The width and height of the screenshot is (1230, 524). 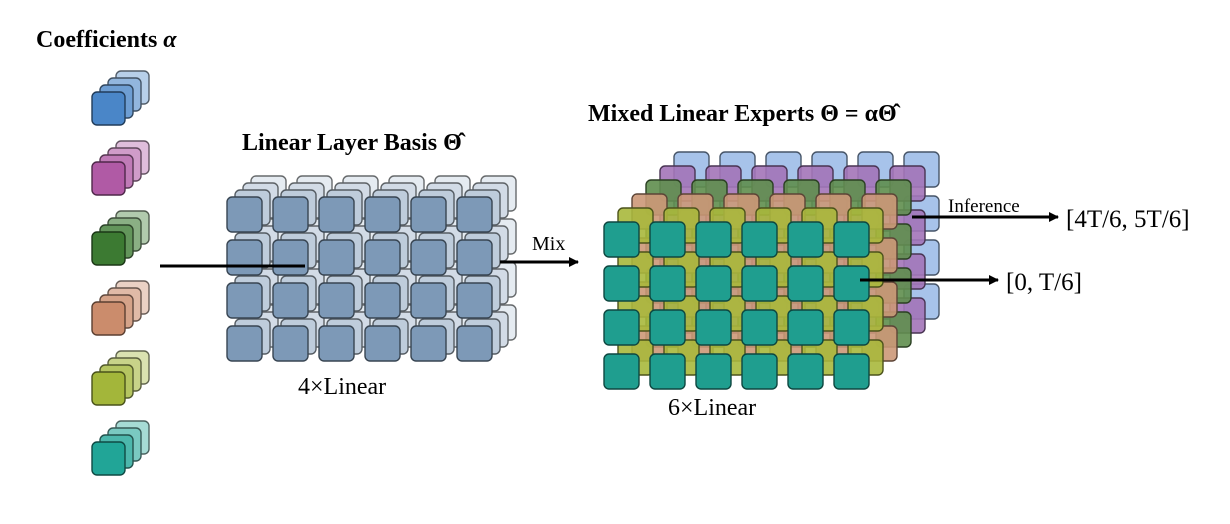 I want to click on mixed-experts-cube, so click(x=771, y=270).